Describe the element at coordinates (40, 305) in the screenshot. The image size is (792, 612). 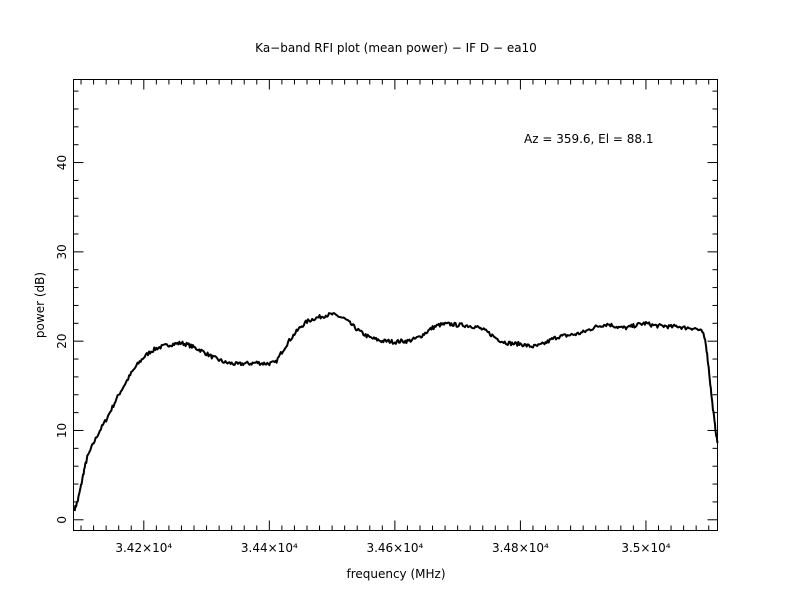
I see `y-axis-label: power (dB)` at that location.